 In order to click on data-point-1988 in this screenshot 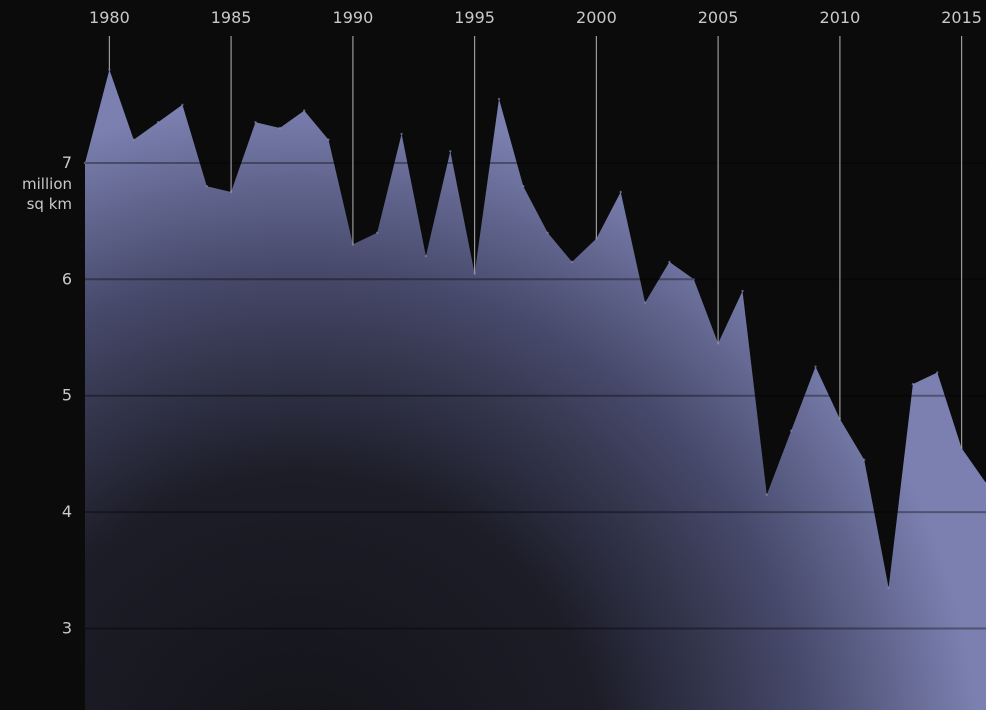, I will do `click(304, 110)`.